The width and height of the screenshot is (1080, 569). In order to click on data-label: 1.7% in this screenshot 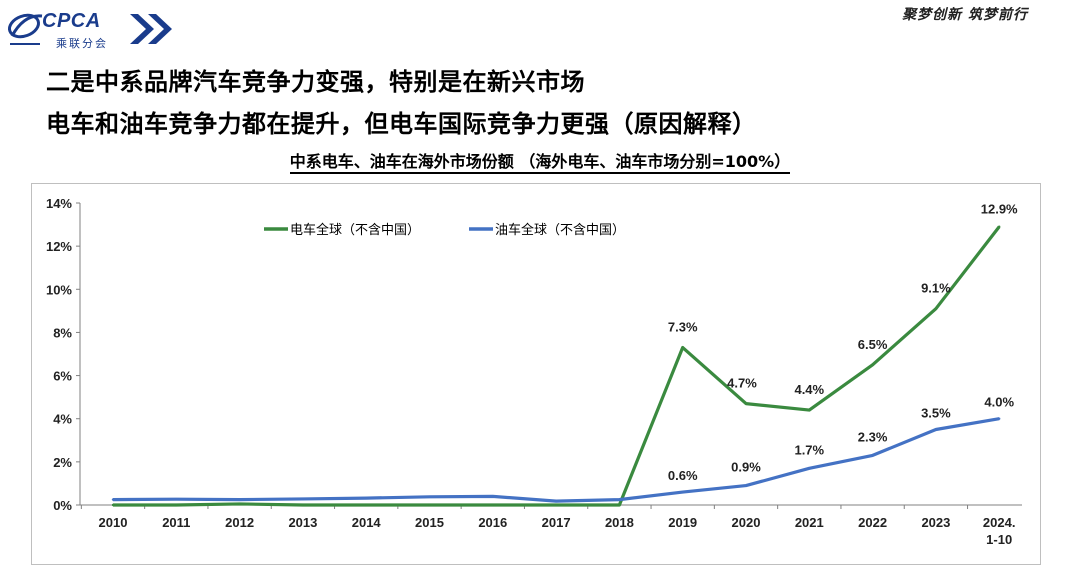, I will do `click(809, 449)`.